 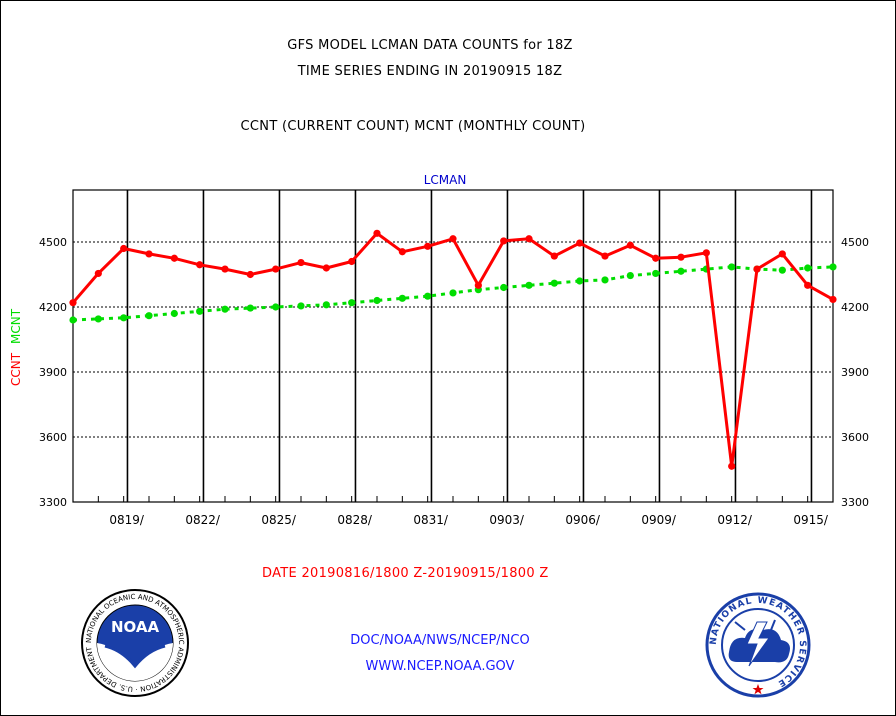 What do you see at coordinates (355, 520) in the screenshot?
I see `x-tick-label: 0828/` at bounding box center [355, 520].